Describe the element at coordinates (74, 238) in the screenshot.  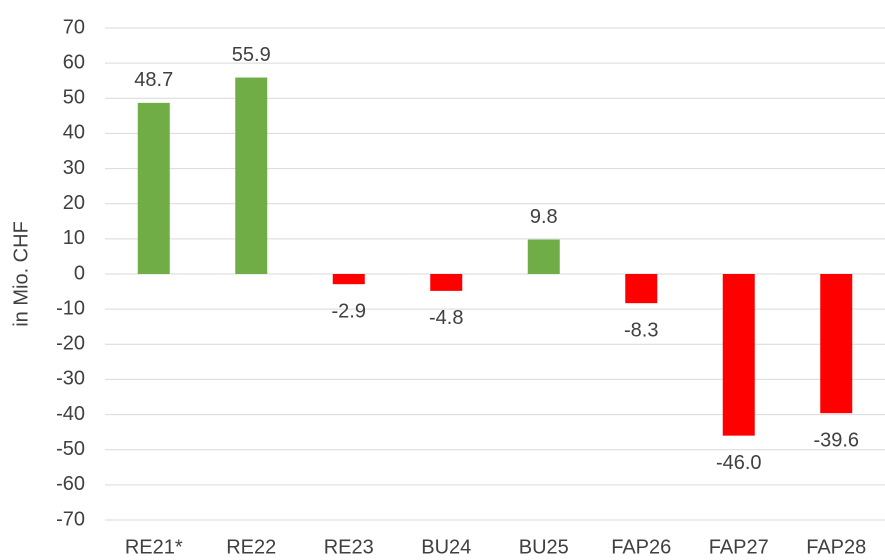
I see `y-tick-label: 10` at that location.